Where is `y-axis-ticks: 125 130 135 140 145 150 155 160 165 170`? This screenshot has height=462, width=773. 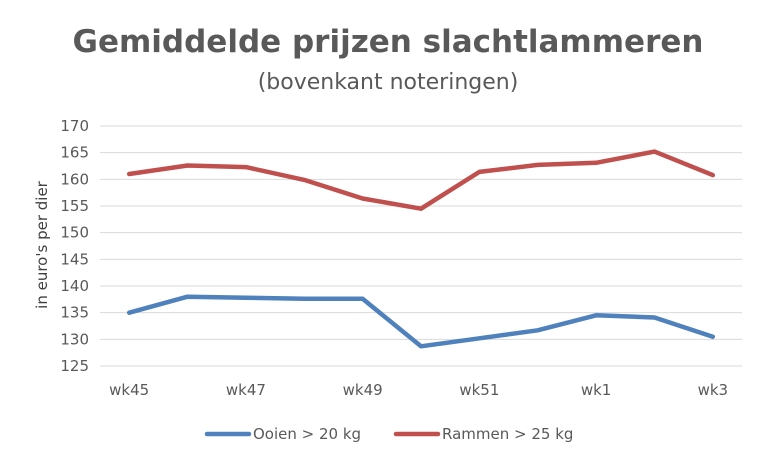
y-axis-ticks: 125 130 135 140 145 150 155 160 165 170 is located at coordinates (74, 246).